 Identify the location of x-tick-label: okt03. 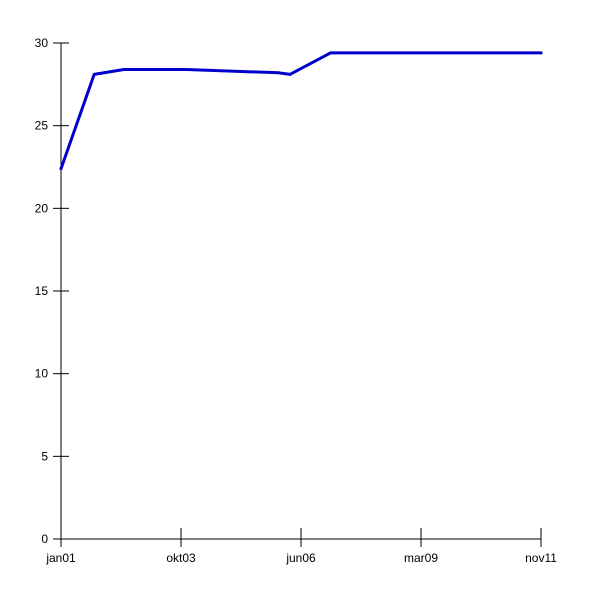
(181, 558).